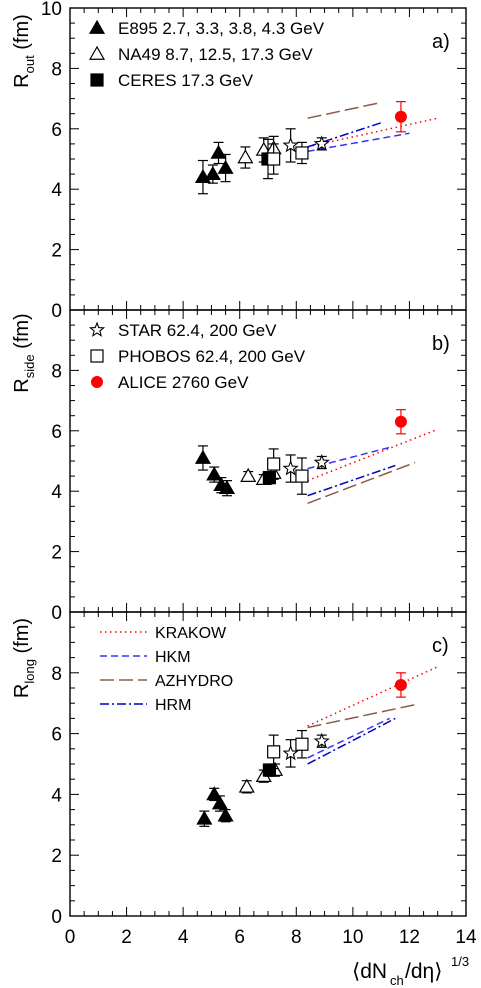 The width and height of the screenshot is (481, 988). Describe the element at coordinates (466, 937) in the screenshot. I see `x-tick-label: 14` at that location.